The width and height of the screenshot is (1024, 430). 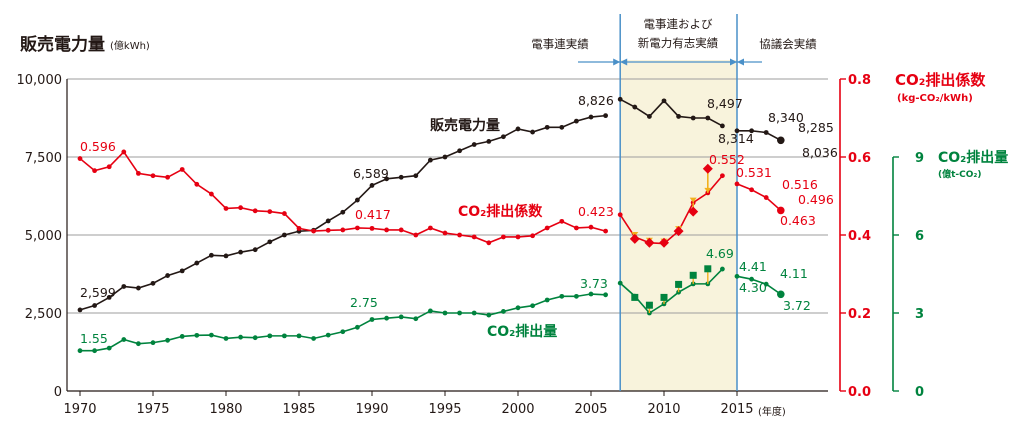 What do you see at coordinates (444, 409) in the screenshot?
I see `x-tick-label: 1995` at bounding box center [444, 409].